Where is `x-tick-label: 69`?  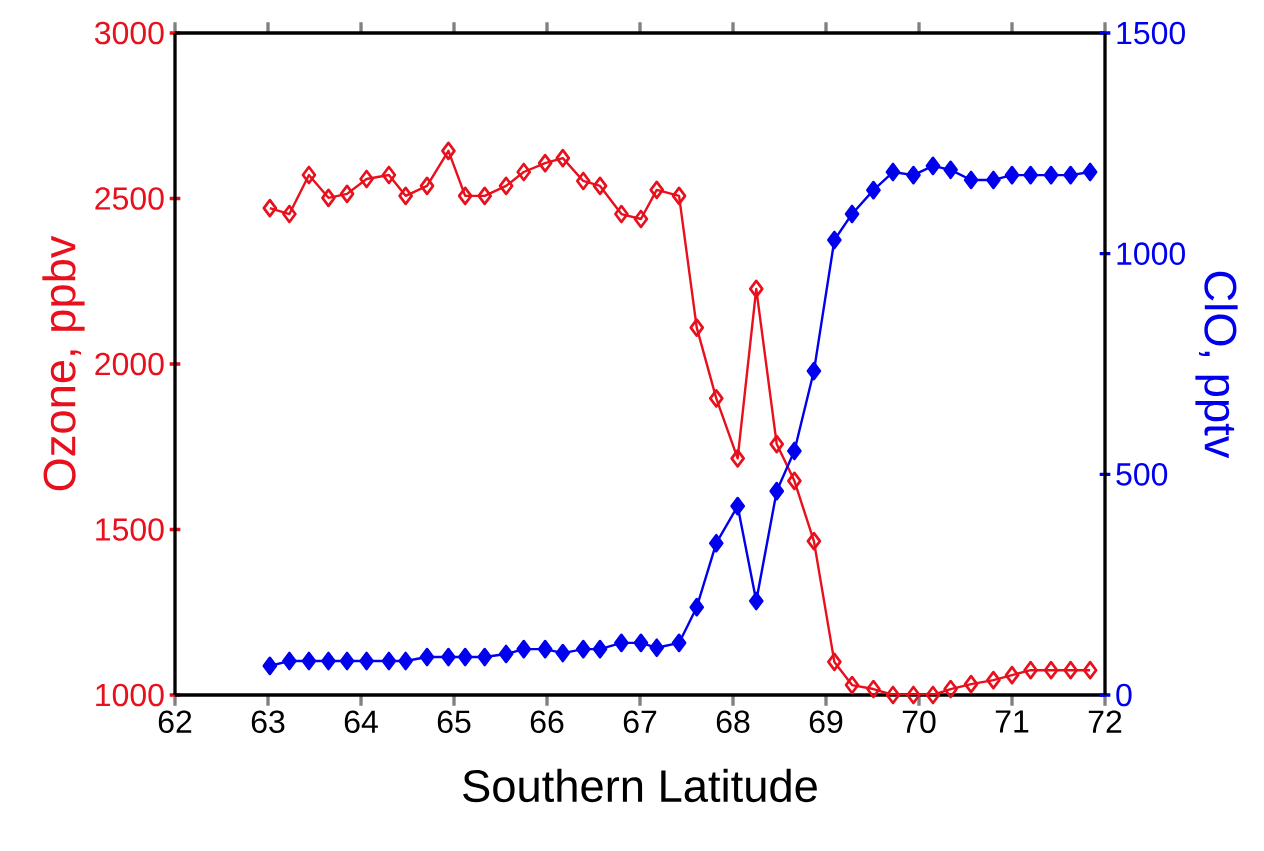 x-tick-label: 69 is located at coordinates (826, 722).